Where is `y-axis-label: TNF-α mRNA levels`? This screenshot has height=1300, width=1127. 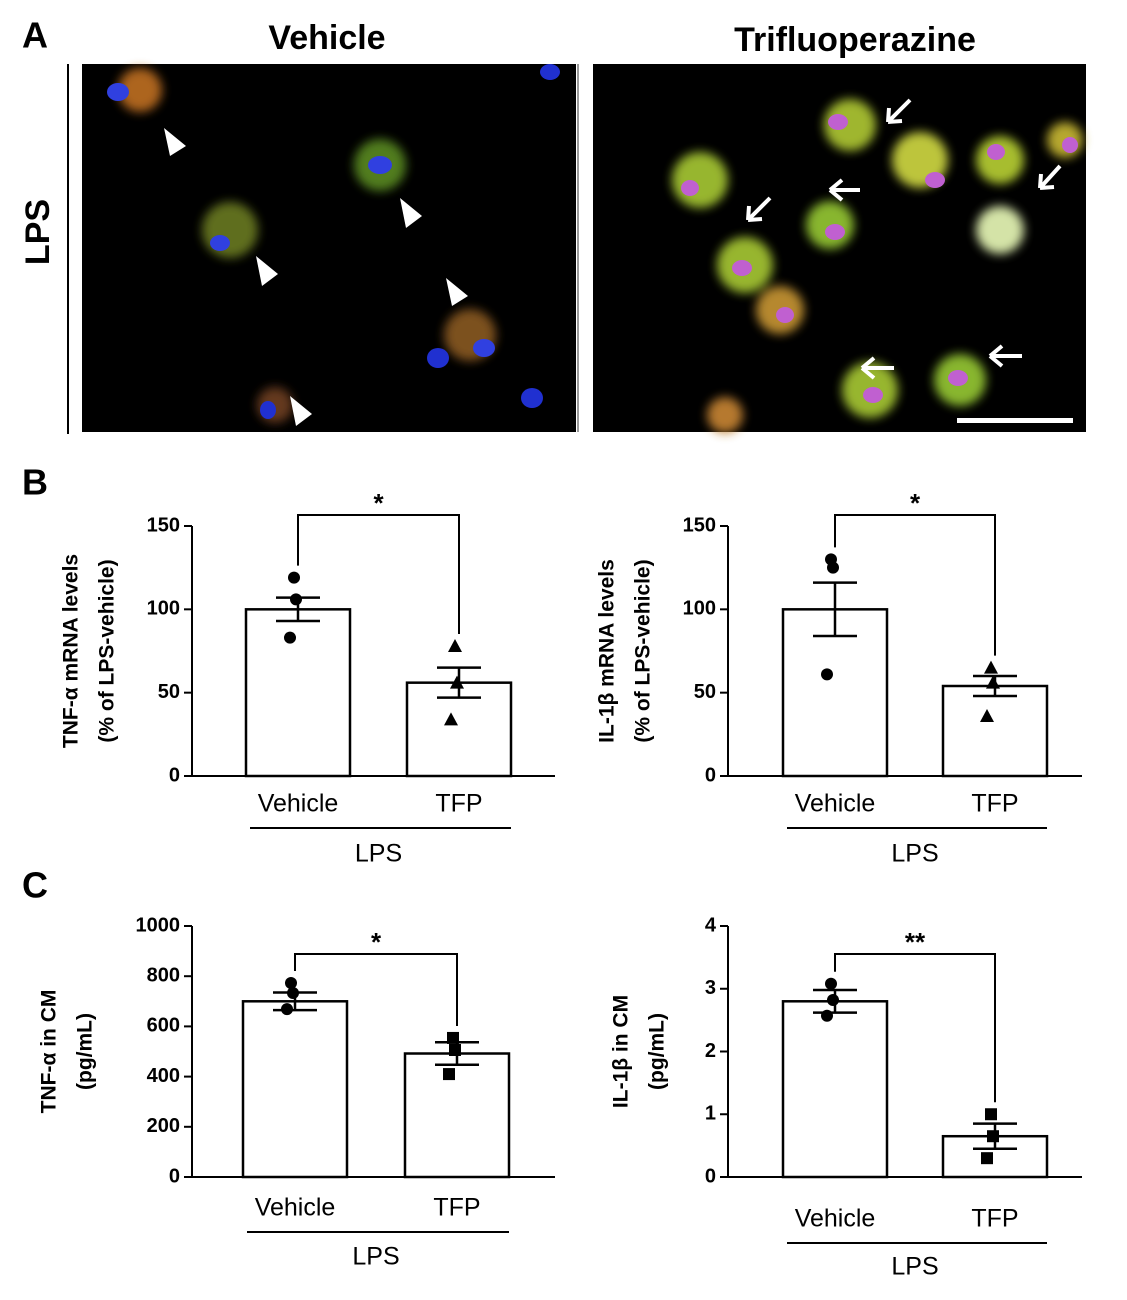
y-axis-label: TNF-α mRNA levels is located at coordinates (71, 651).